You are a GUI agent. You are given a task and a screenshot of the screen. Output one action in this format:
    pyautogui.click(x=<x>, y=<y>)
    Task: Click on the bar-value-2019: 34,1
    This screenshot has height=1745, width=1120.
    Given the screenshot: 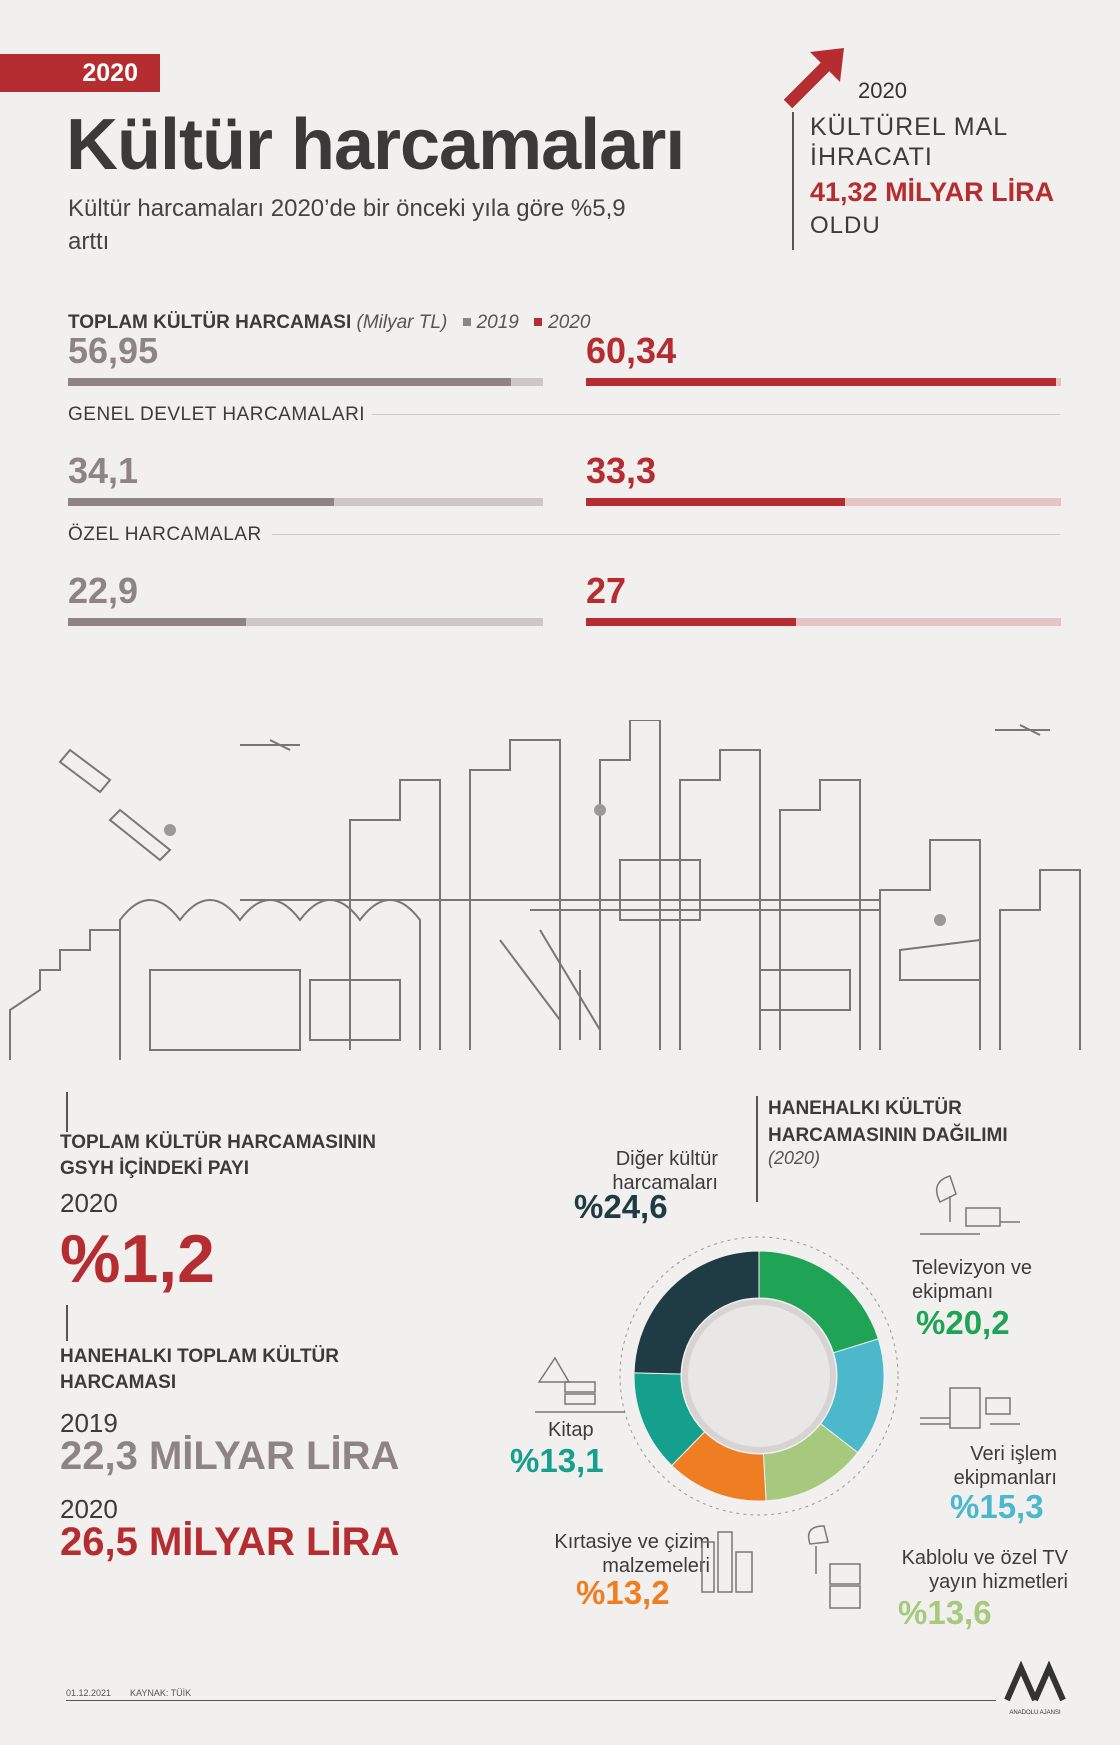 What is the action you would take?
    pyautogui.click(x=103, y=470)
    